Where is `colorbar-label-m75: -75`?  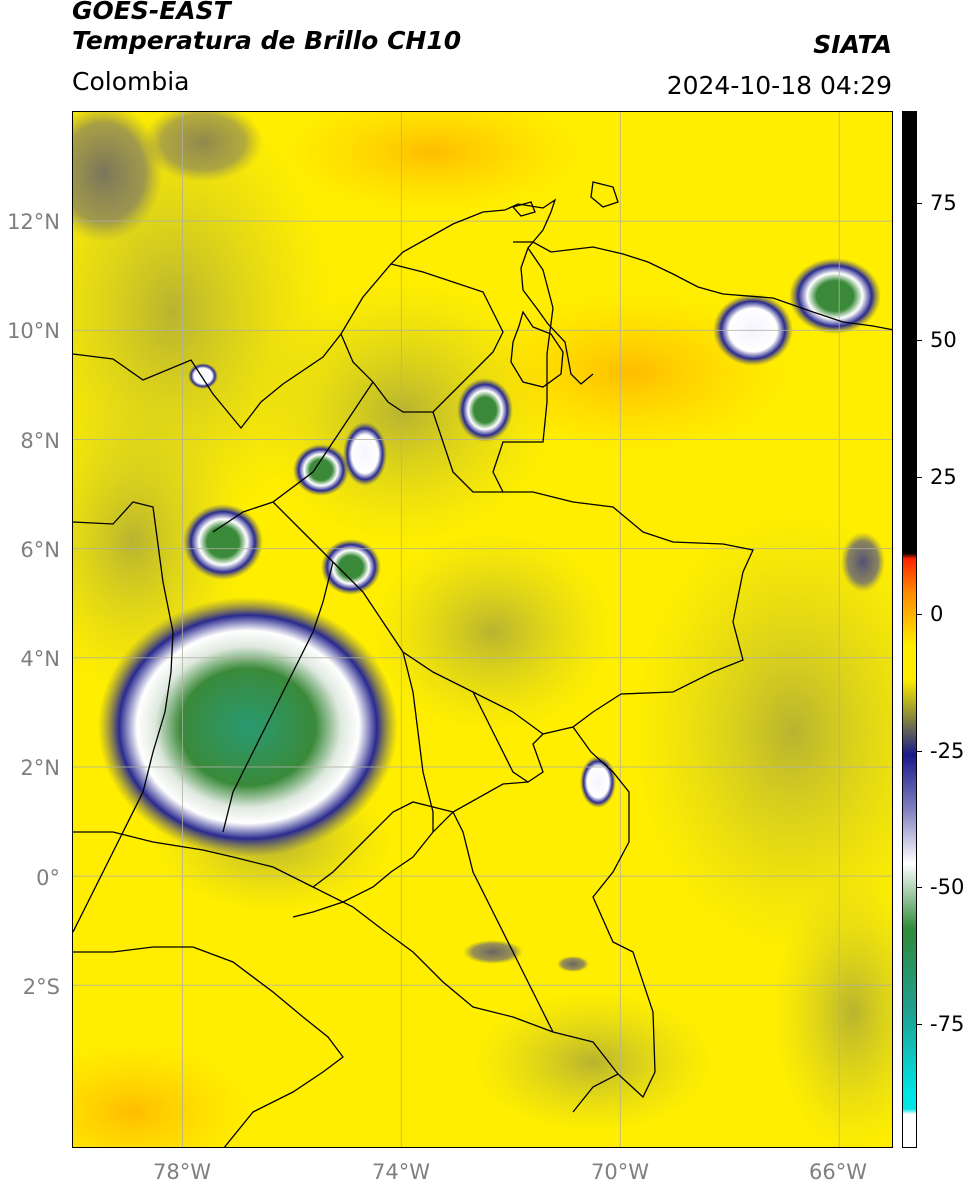 colorbar-label-m75: -75 is located at coordinates (947, 1024).